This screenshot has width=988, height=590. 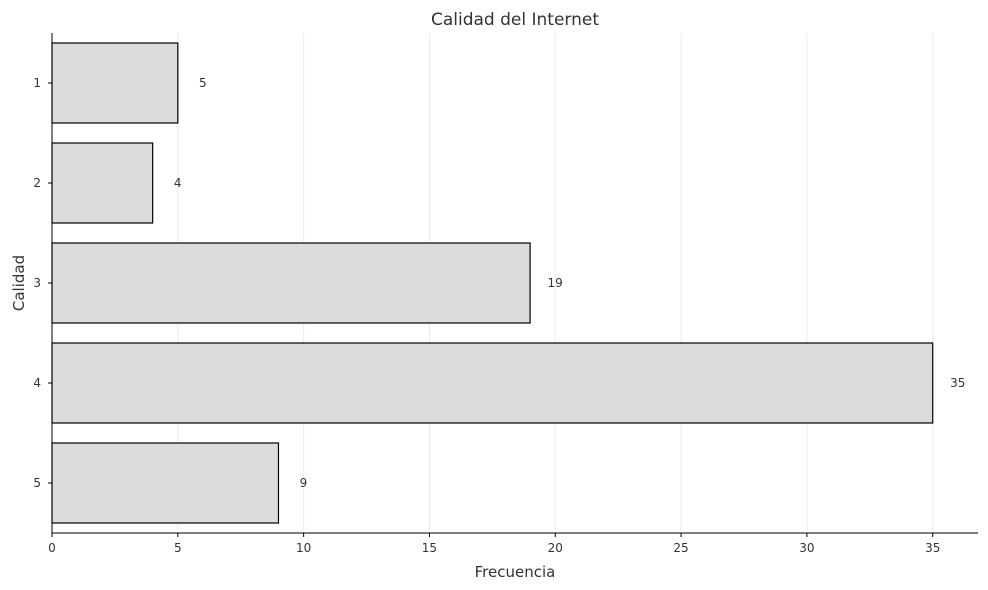 What do you see at coordinates (37, 383) in the screenshot?
I see `y-tick-label: 4` at bounding box center [37, 383].